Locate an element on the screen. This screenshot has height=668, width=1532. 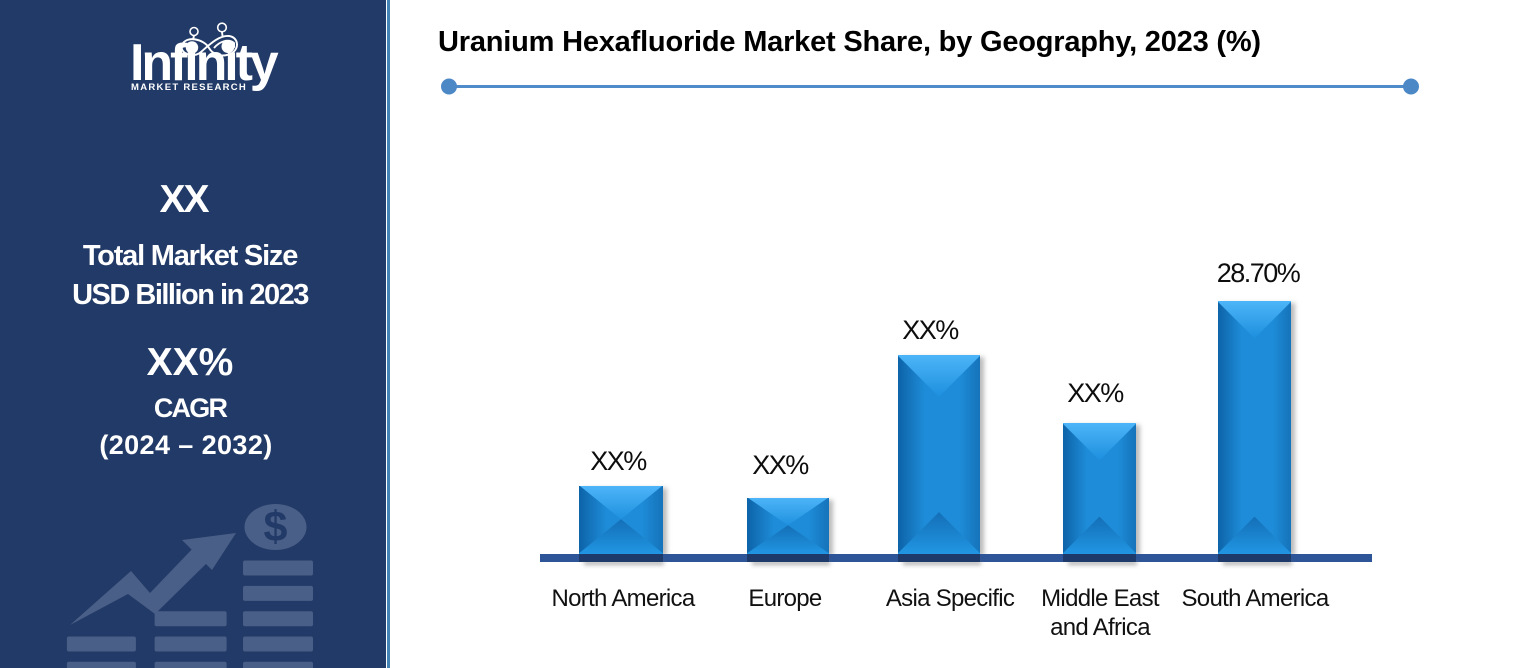
svg-text: MARKET RESEARCH is located at coordinates (189, 87).